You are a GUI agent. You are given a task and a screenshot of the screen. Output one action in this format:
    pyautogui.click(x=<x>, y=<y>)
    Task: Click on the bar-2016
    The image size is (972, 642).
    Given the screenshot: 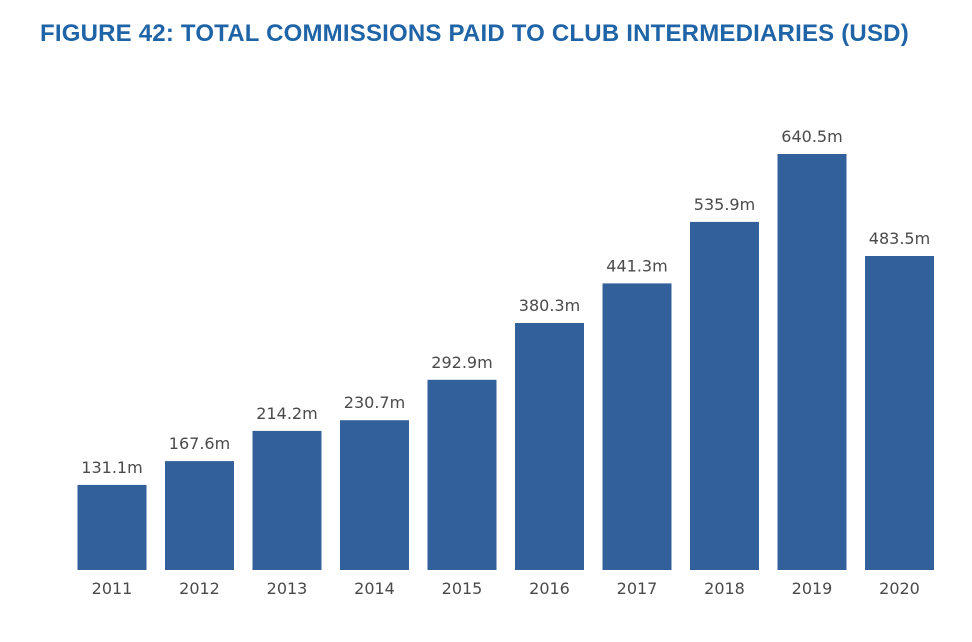 What is the action you would take?
    pyautogui.click(x=549, y=446)
    